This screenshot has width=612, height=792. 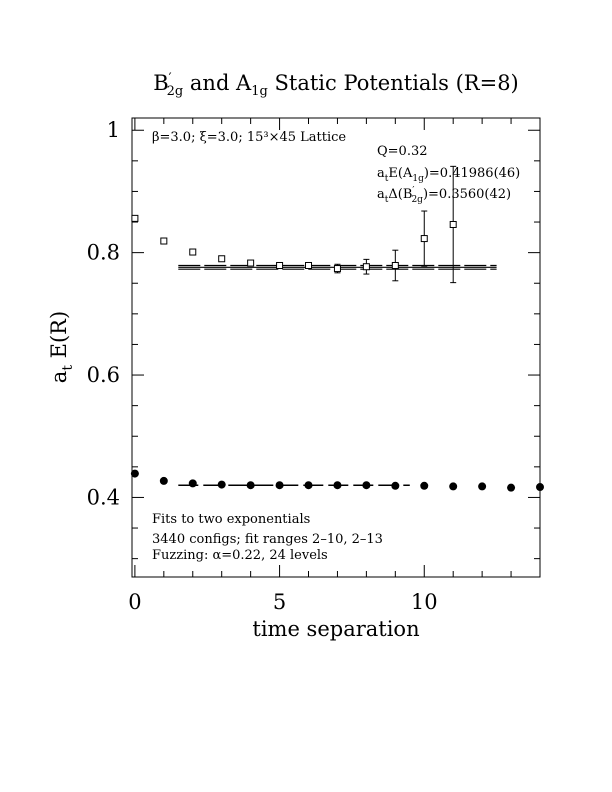 I want to click on fuzzing-annotation: Fuzzing: α=0.22, 24 levels, so click(x=240, y=555).